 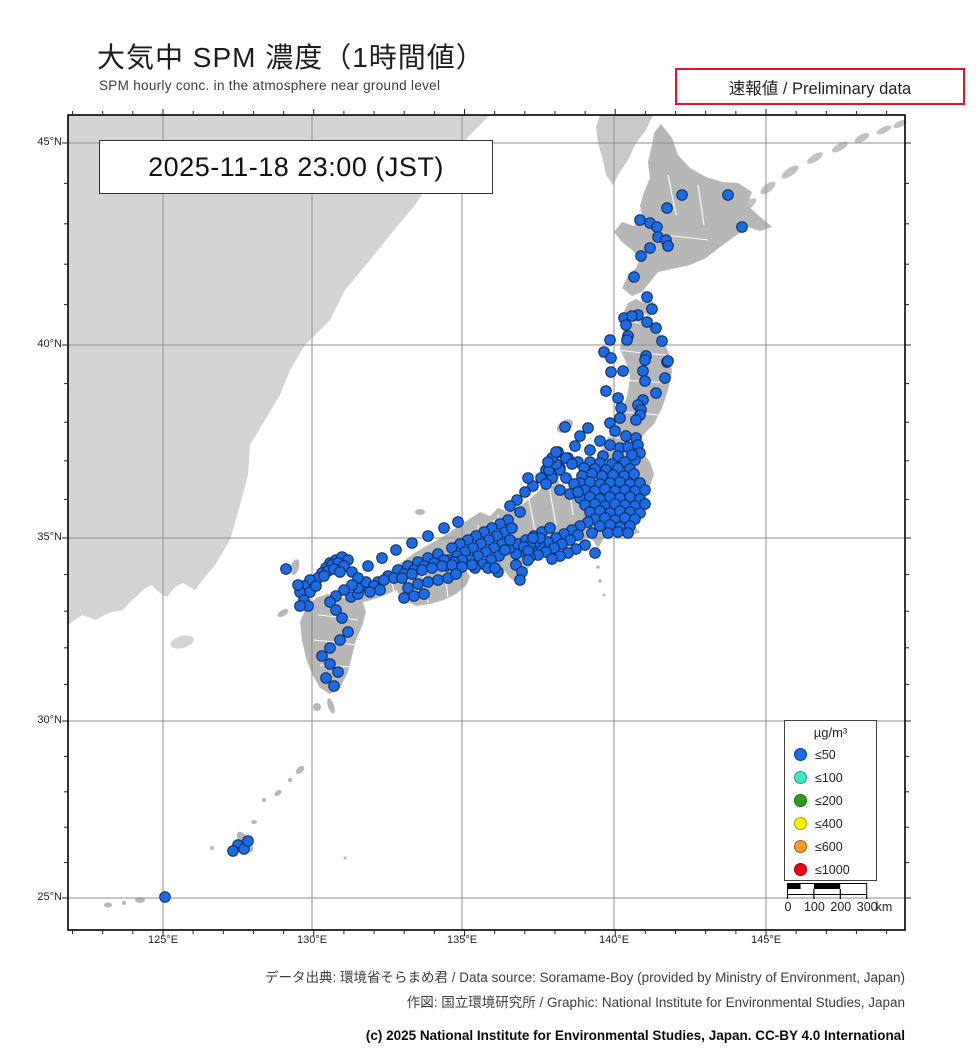 I want to click on lon-tick-label: 130°E, so click(x=312, y=940).